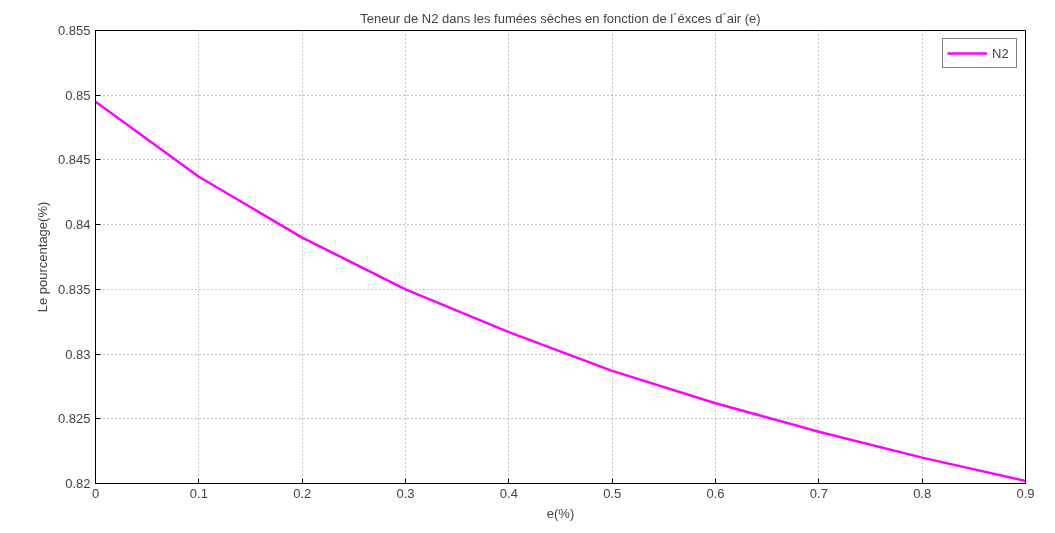  I want to click on y-tick-label: 0.855, so click(74, 30).